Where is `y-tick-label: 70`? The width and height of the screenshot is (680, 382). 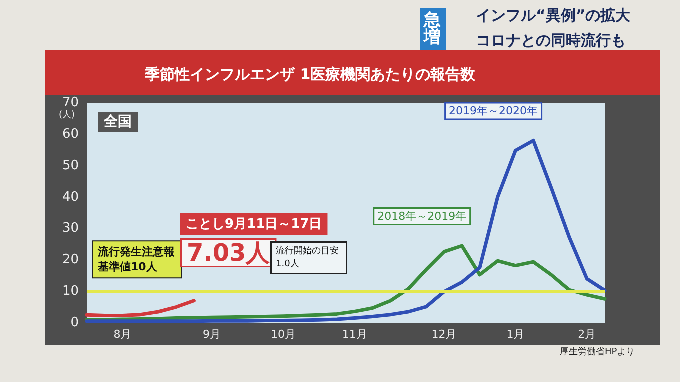 y-tick-label: 70 is located at coordinates (70, 103).